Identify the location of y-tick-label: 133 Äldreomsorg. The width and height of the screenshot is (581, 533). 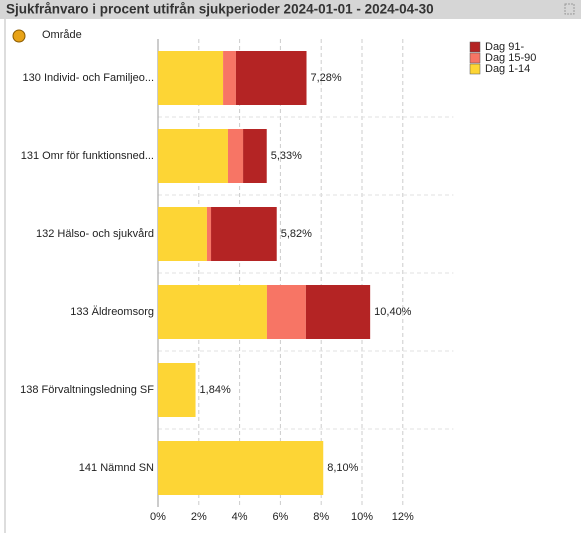
(112, 312).